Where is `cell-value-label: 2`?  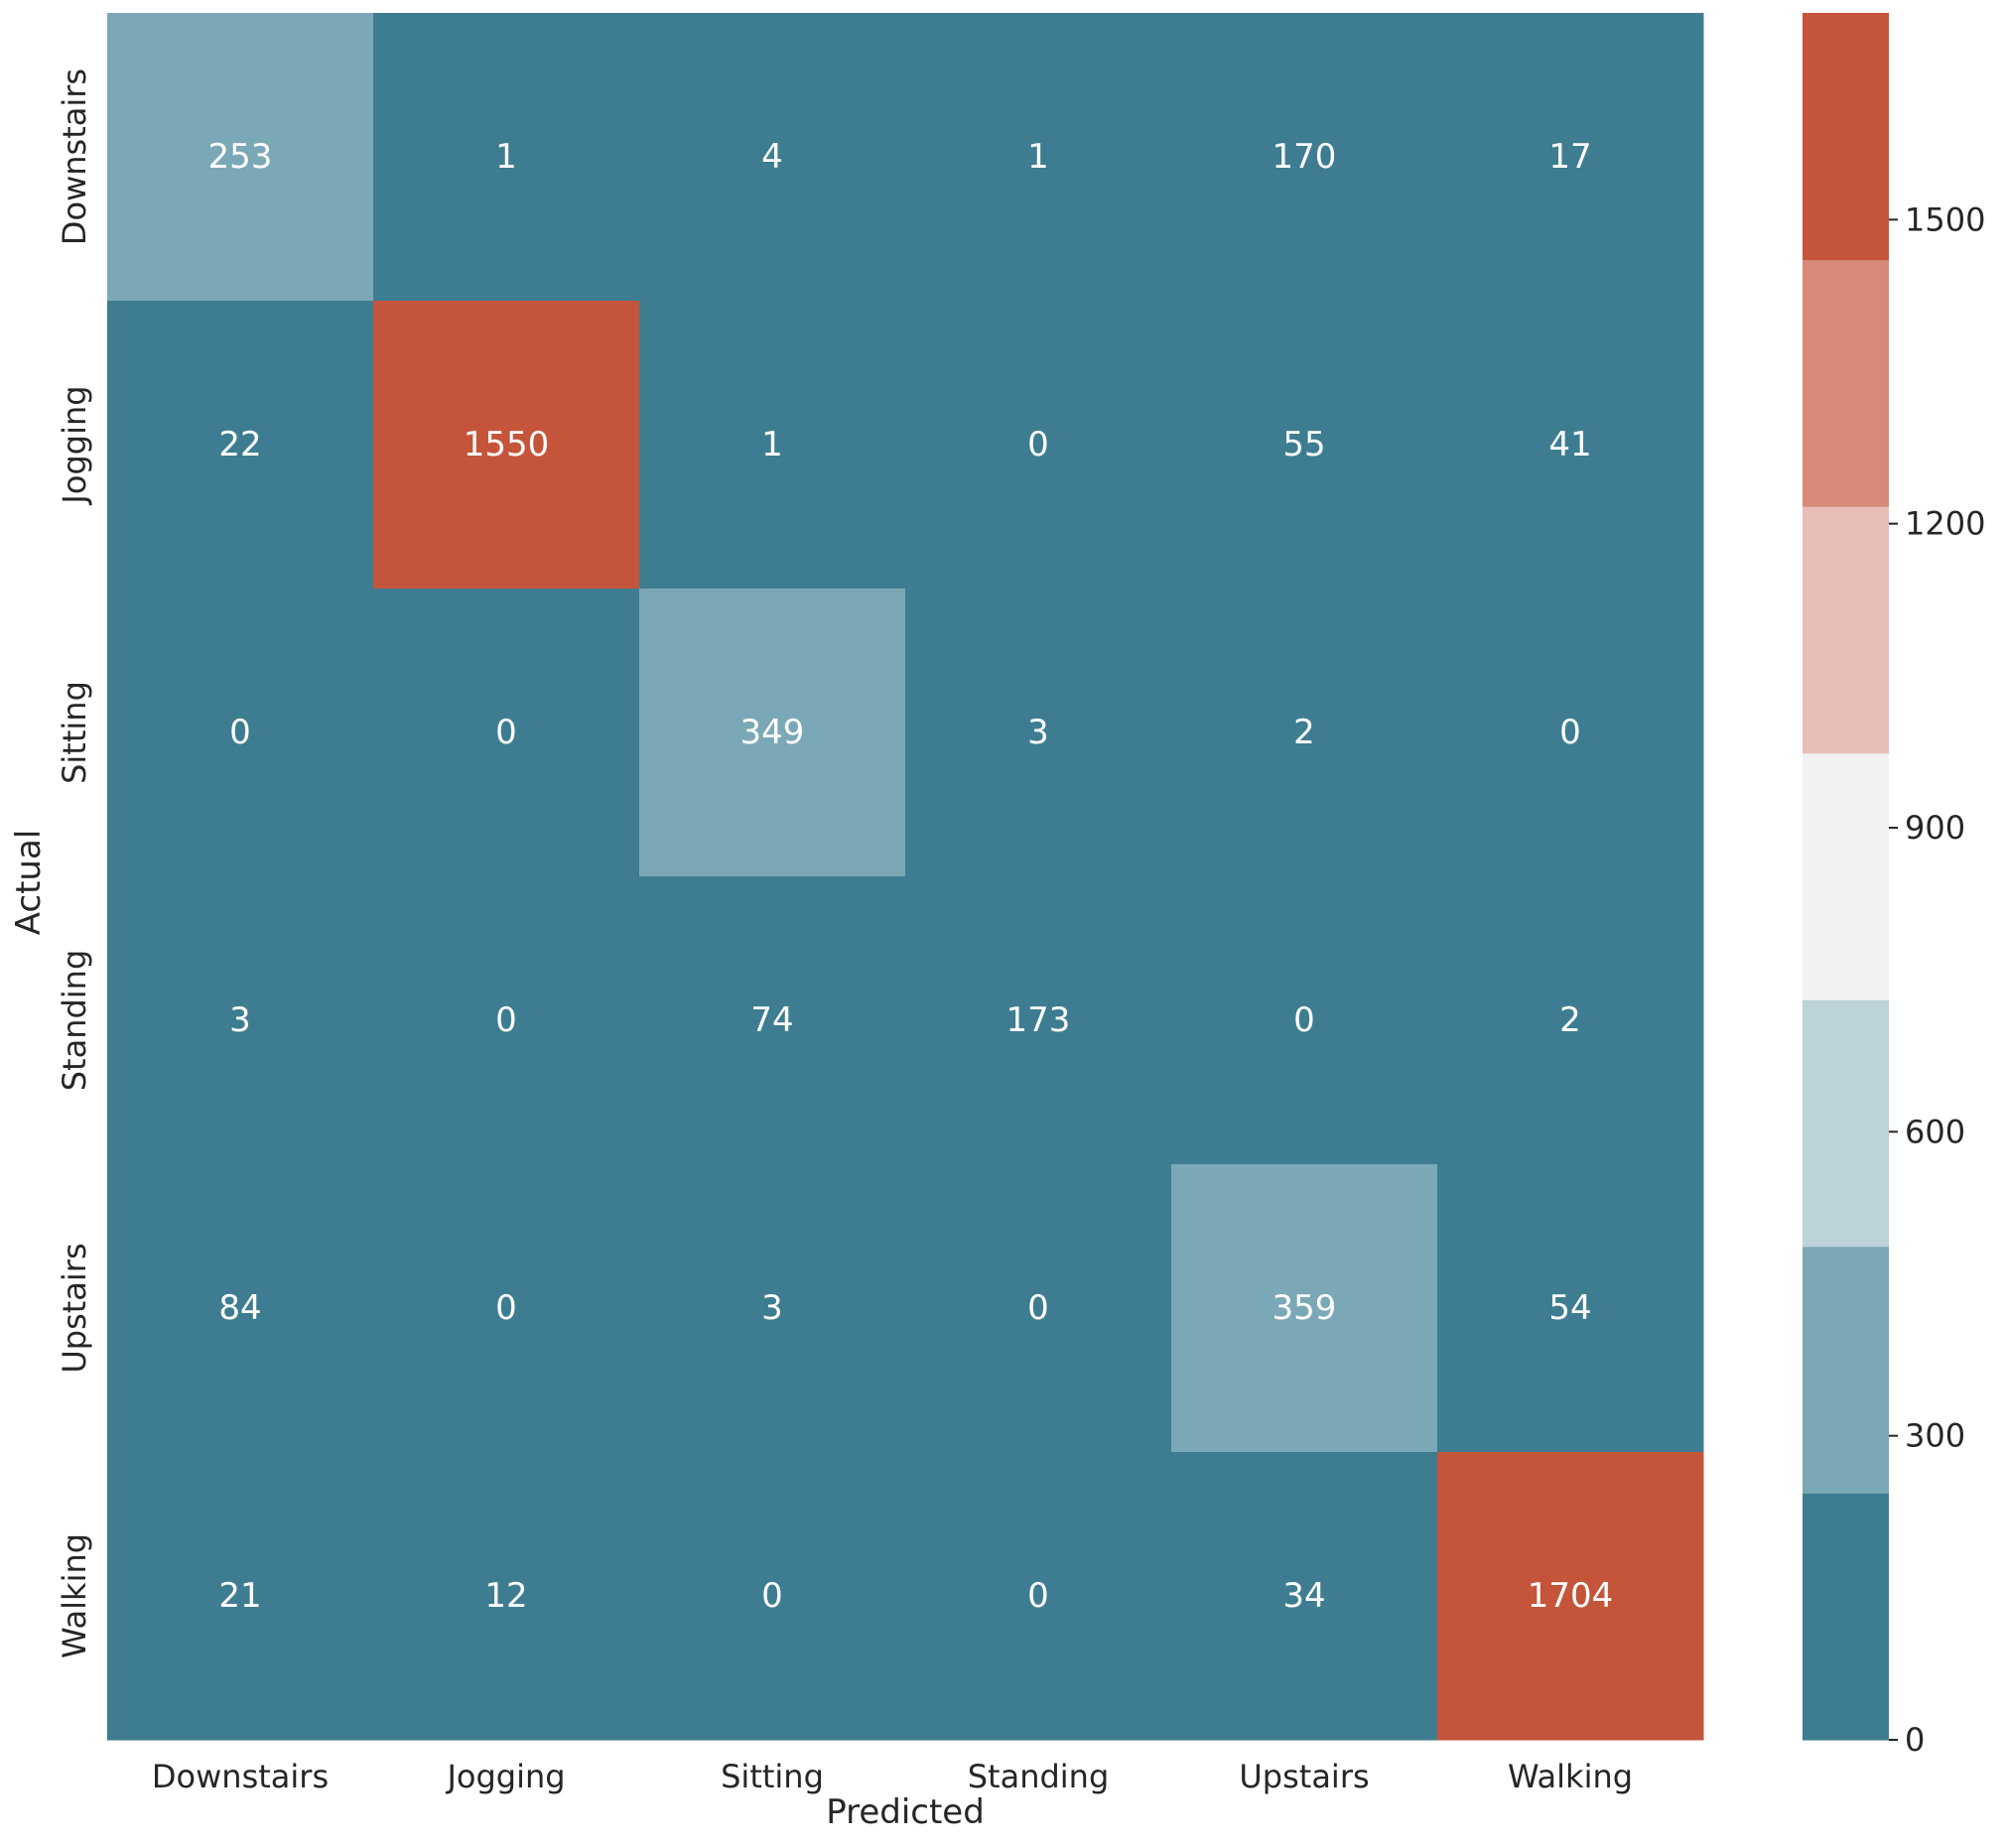
cell-value-label: 2 is located at coordinates (1570, 1020).